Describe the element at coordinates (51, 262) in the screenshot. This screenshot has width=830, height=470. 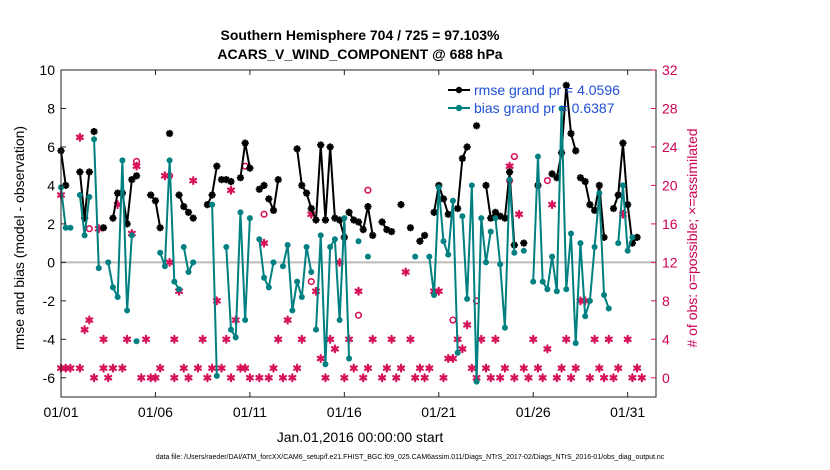
I see `y-tick-label: 0` at that location.